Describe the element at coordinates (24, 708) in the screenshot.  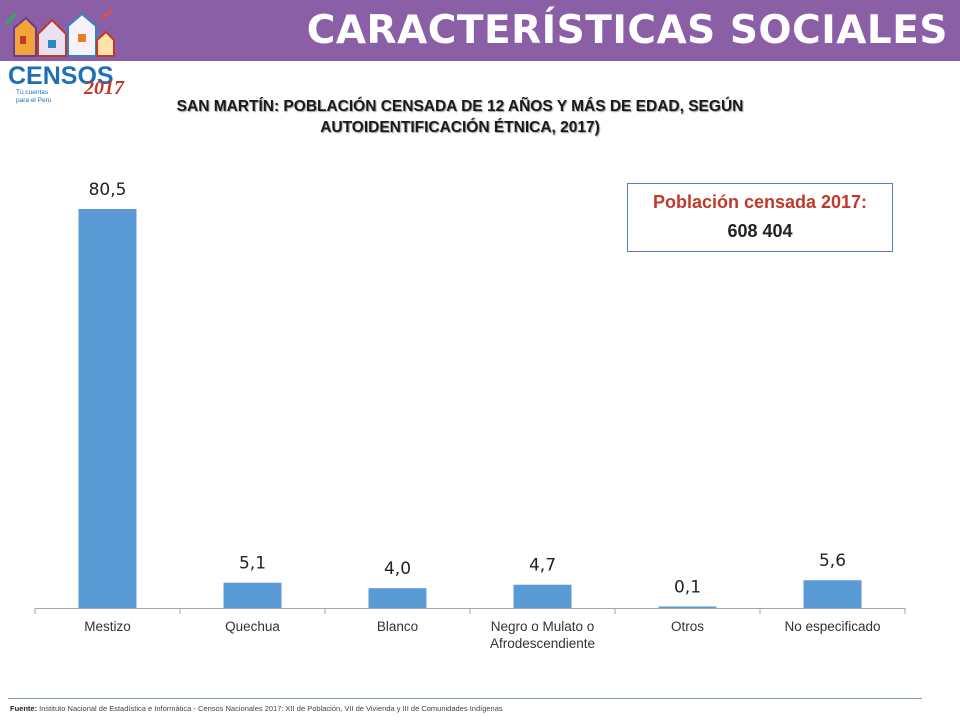
I see `footer-source-label: Fuente:` at that location.